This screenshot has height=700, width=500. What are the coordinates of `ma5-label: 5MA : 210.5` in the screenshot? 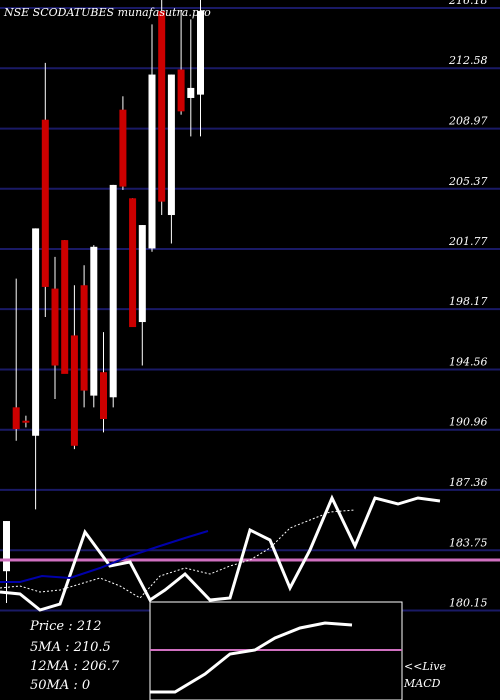 It's located at (70, 647).